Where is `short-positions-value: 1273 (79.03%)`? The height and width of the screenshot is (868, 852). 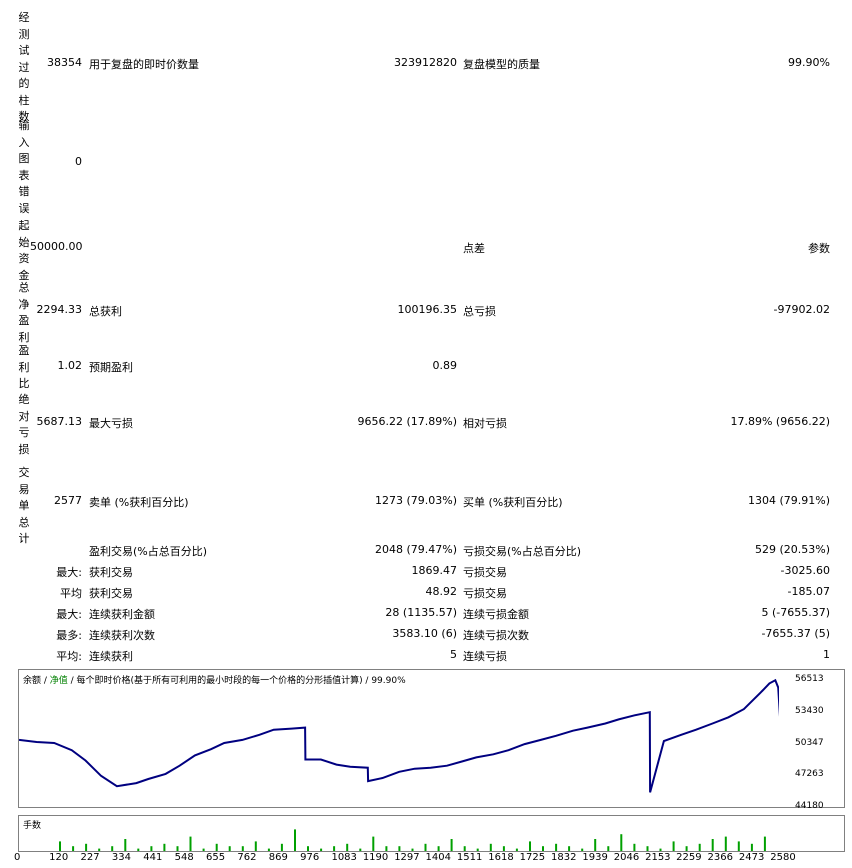
short-positions-value: 1273 (79.03%) is located at coordinates (415, 500).